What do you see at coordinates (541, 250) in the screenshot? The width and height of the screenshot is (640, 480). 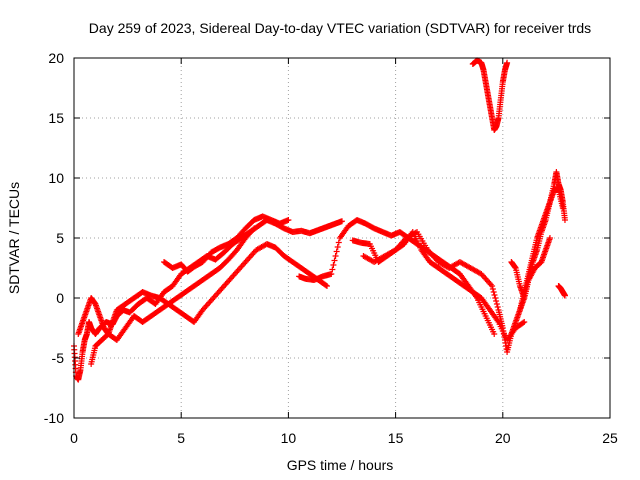 I see `series-track-j` at bounding box center [541, 250].